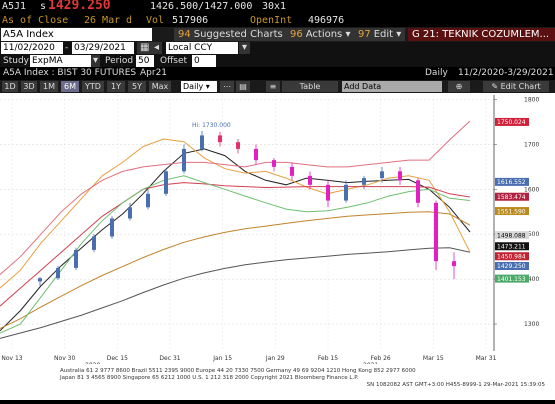 The height and width of the screenshot is (404, 555). Describe the element at coordinates (154, 73) in the screenshot. I see `contract-month: Apr21` at that location.